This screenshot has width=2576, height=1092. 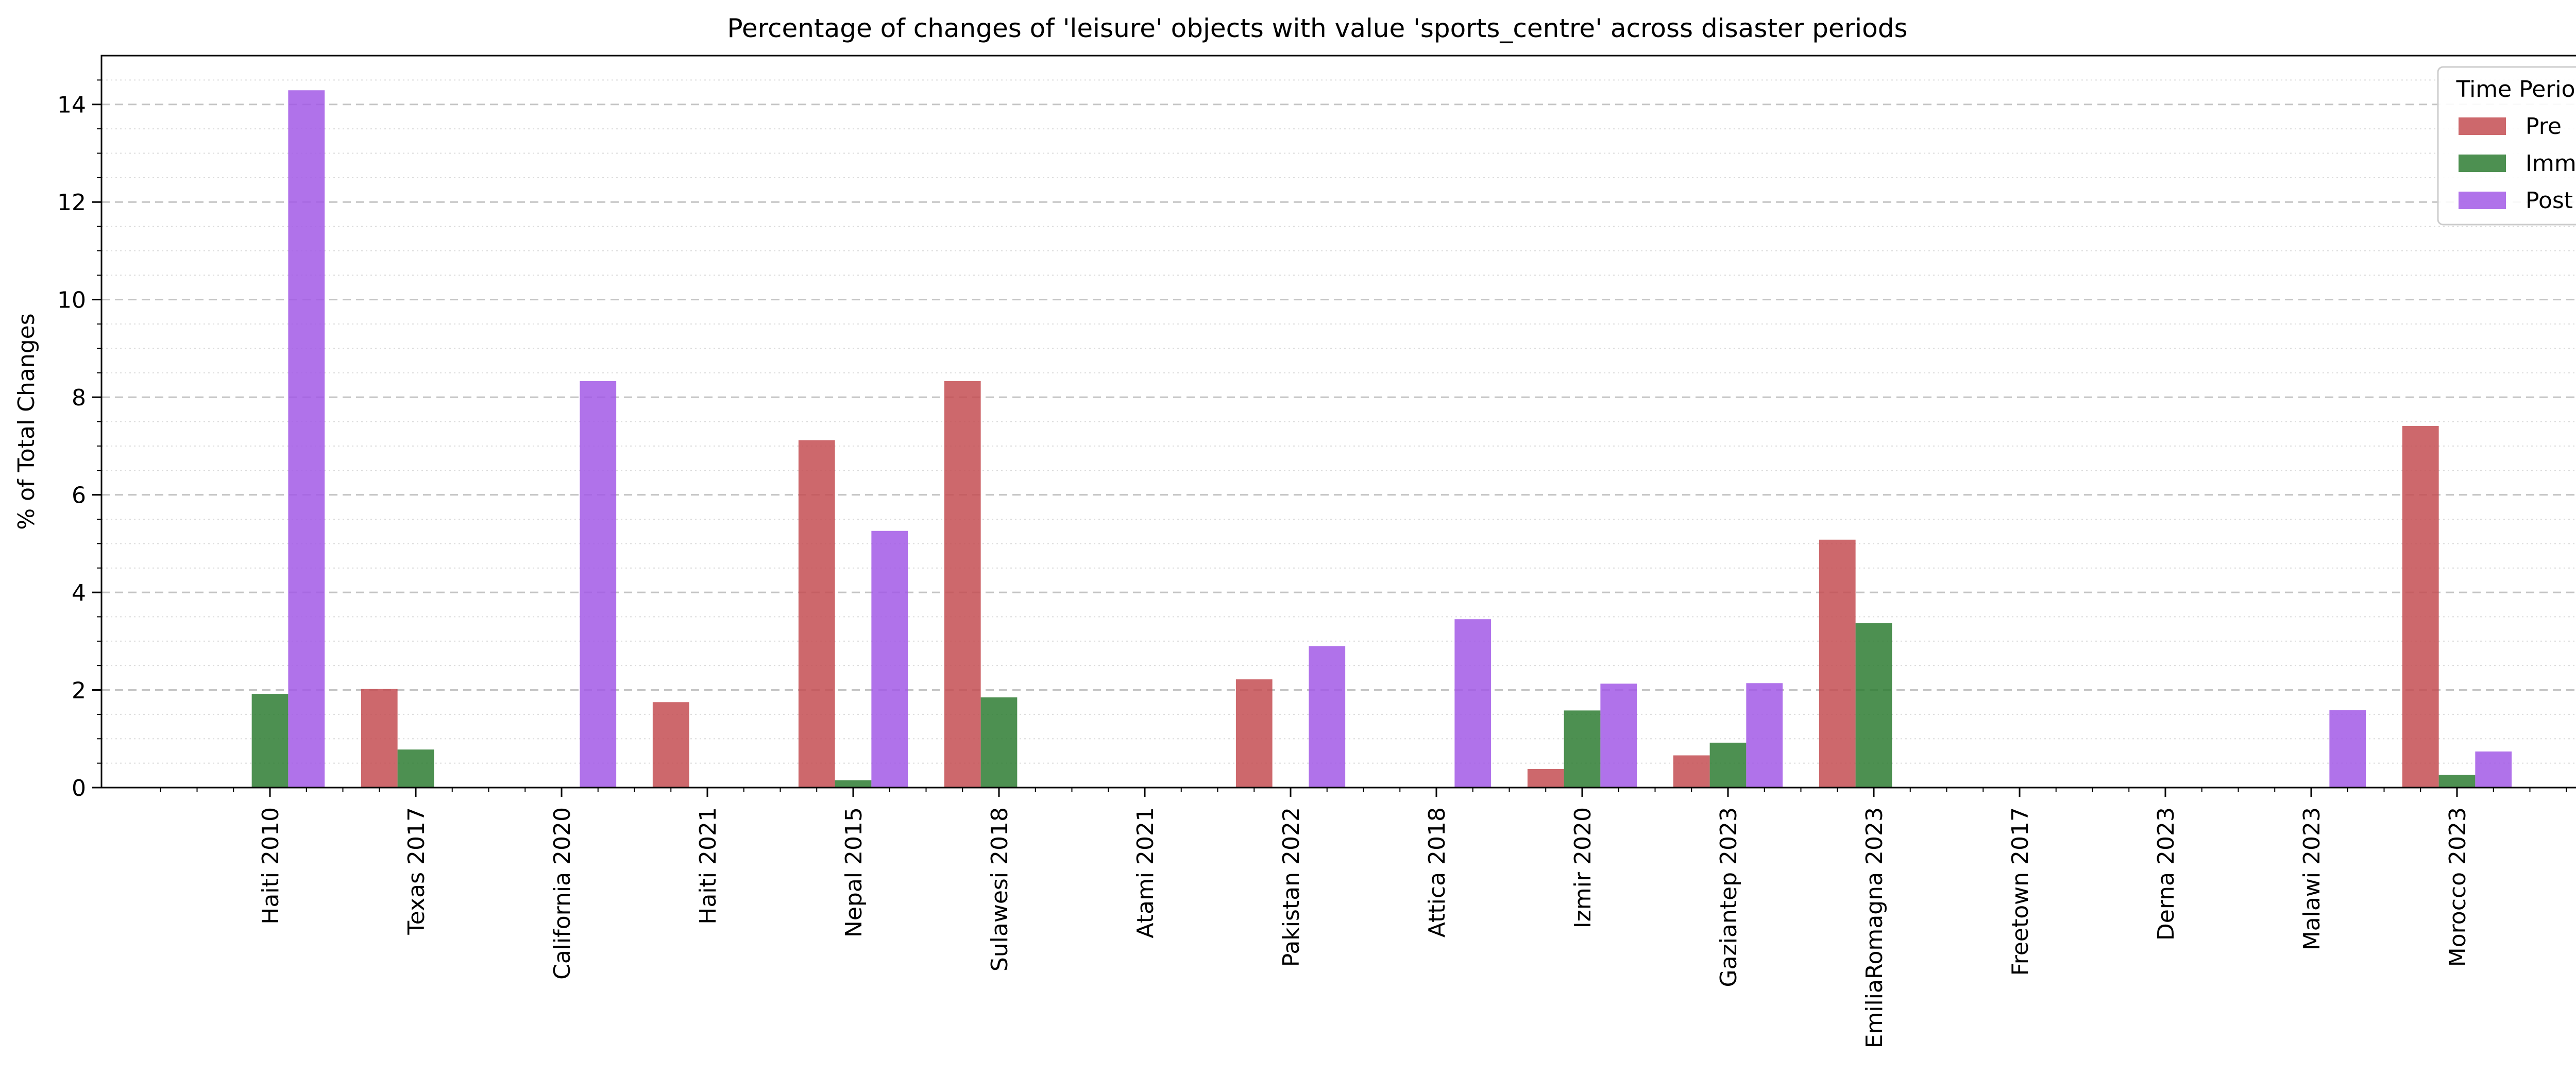 What do you see at coordinates (1874, 927) in the screenshot?
I see `x-tick-label: EmiliaRomagna 2023` at bounding box center [1874, 927].